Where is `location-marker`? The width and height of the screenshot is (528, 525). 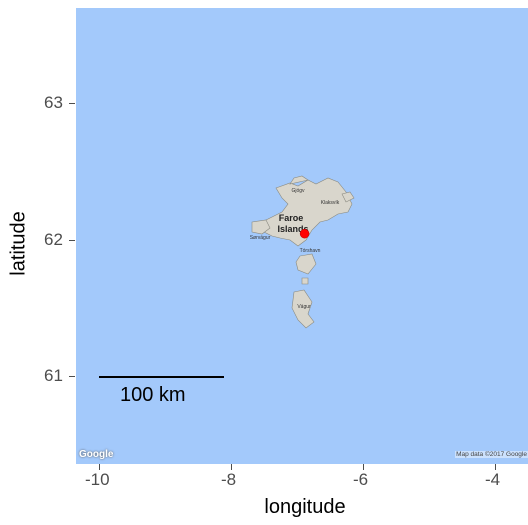 location-marker is located at coordinates (304, 233).